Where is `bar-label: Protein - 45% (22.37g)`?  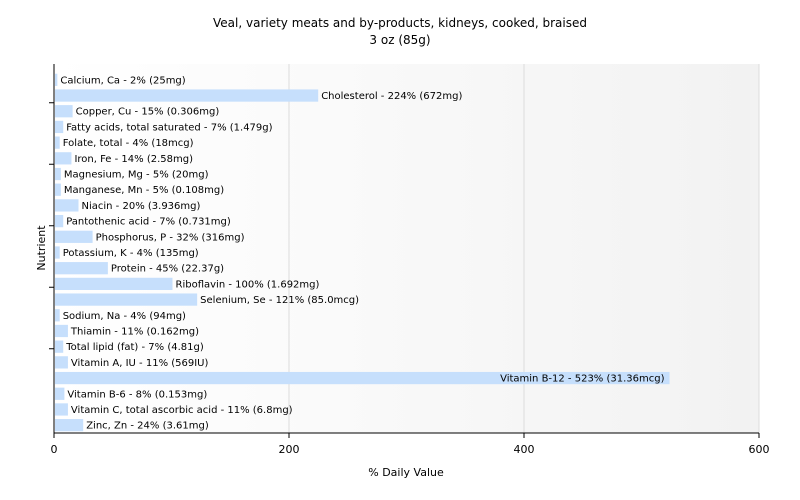
bar-label: Protein - 45% (22.37g) is located at coordinates (167, 269).